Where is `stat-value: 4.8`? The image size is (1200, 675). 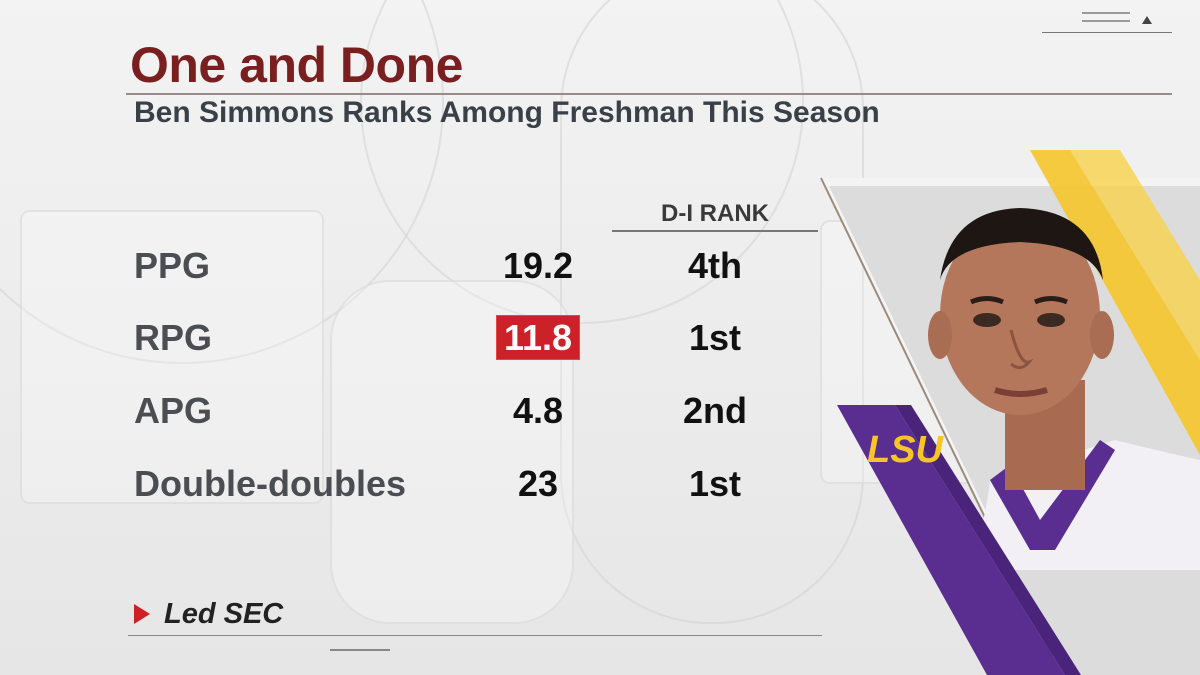 stat-value: 4.8 is located at coordinates (538, 410).